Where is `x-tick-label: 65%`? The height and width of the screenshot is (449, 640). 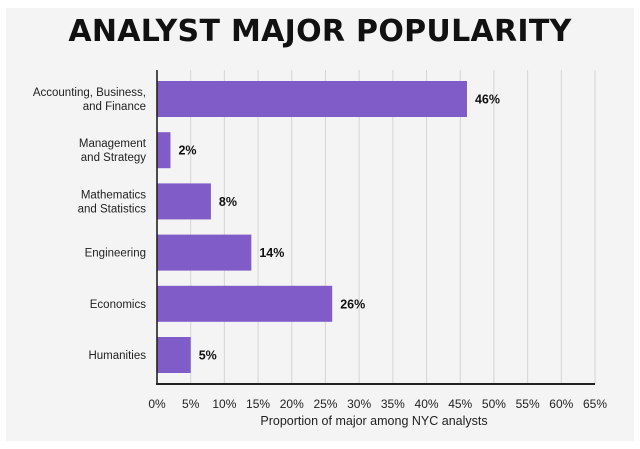
x-tick-label: 65% is located at coordinates (595, 404).